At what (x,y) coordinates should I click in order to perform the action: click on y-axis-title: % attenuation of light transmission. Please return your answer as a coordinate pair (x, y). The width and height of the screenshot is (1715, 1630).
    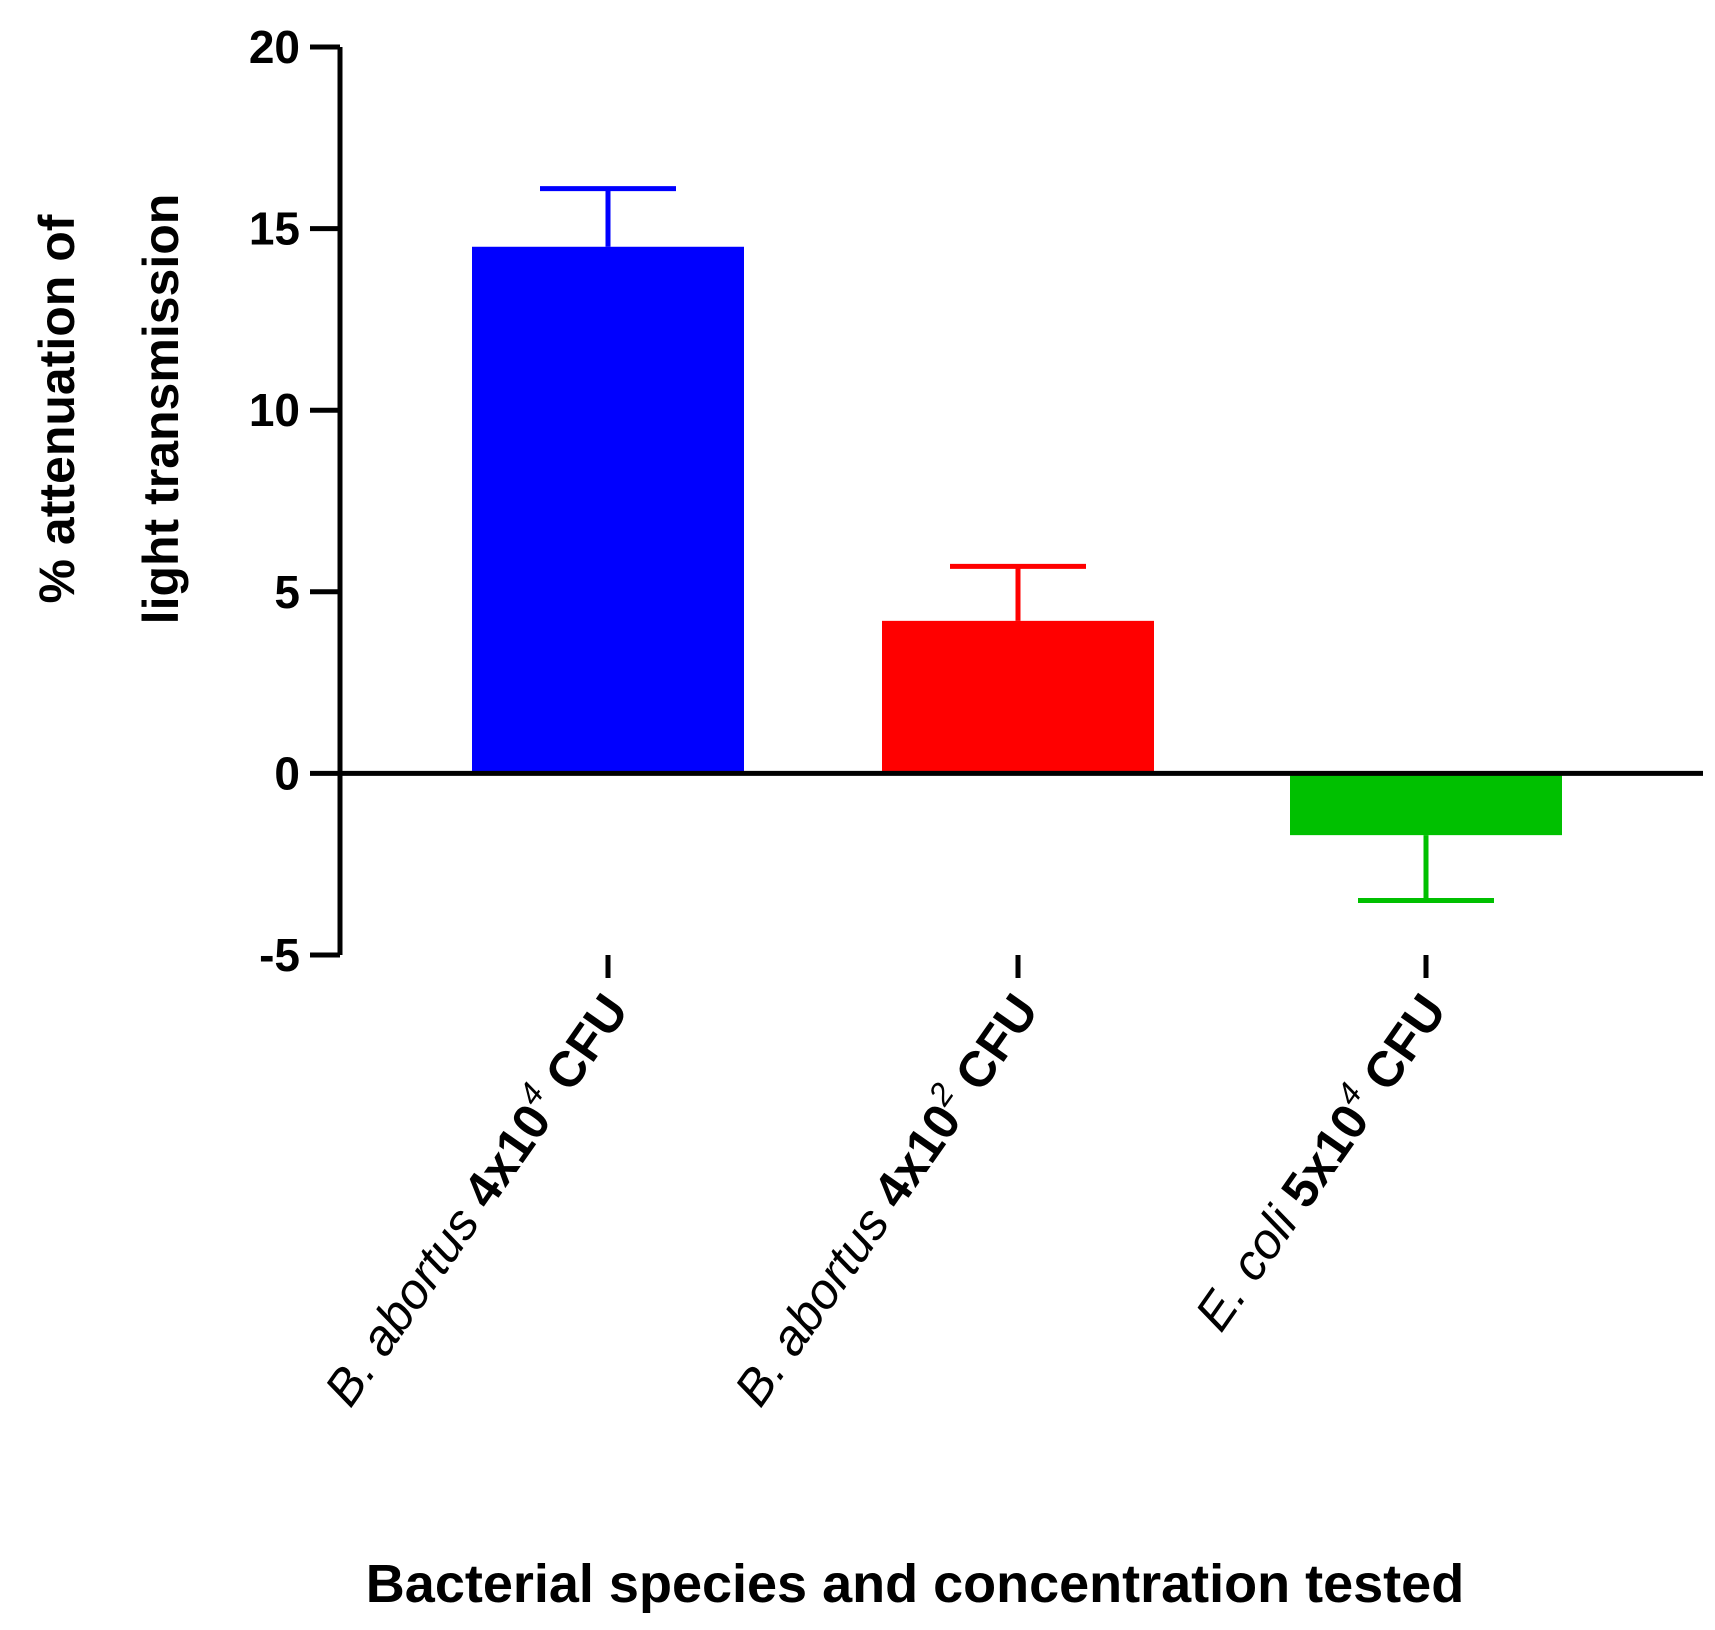
    Looking at the image, I should click on (109, 409).